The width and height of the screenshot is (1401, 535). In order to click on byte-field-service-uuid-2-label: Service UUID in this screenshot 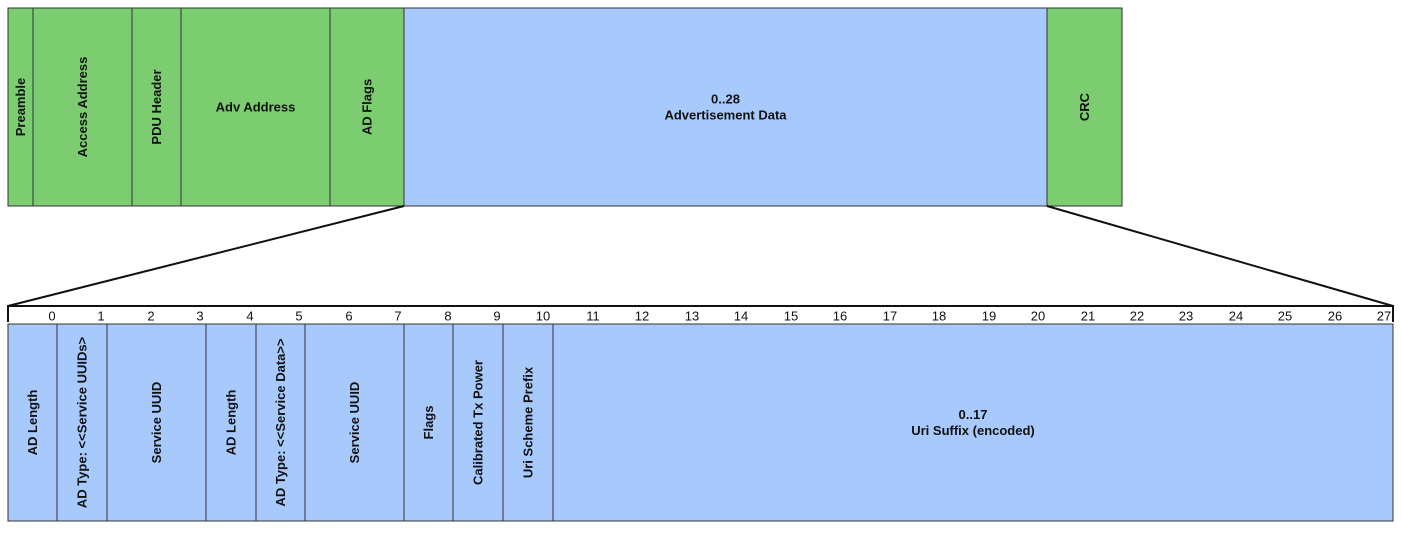, I will do `click(354, 423)`.